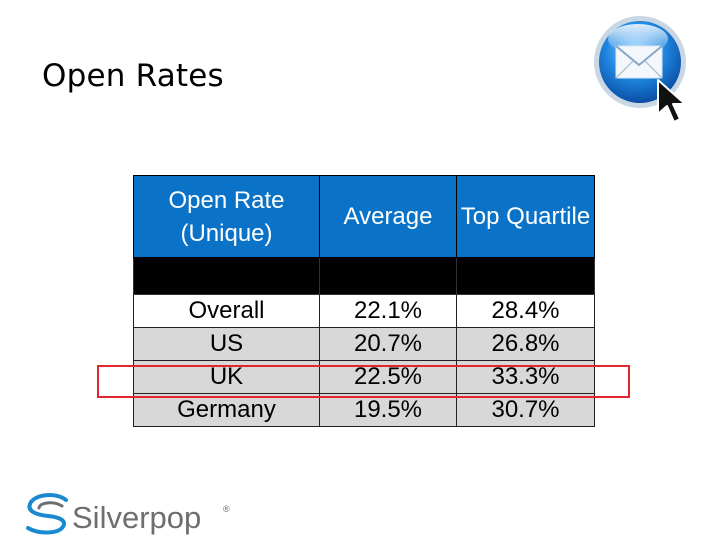 The image size is (728, 546). I want to click on header-top-quartile: Top Quartile, so click(525, 216).